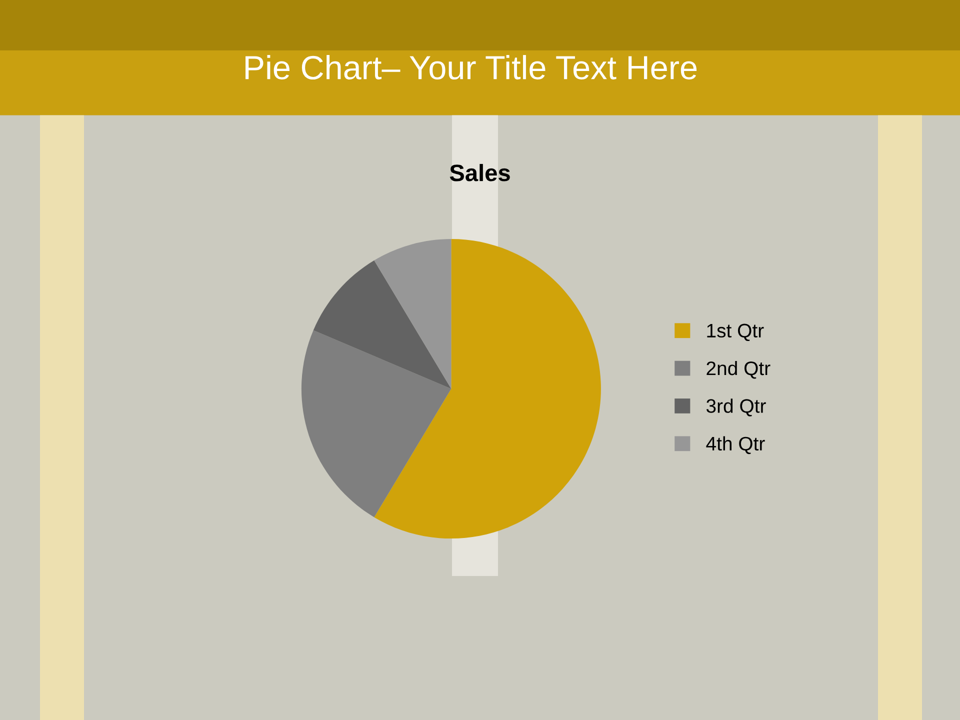 Image resolution: width=960 pixels, height=720 pixels. I want to click on legend-label: 3rd Qtr, so click(736, 407).